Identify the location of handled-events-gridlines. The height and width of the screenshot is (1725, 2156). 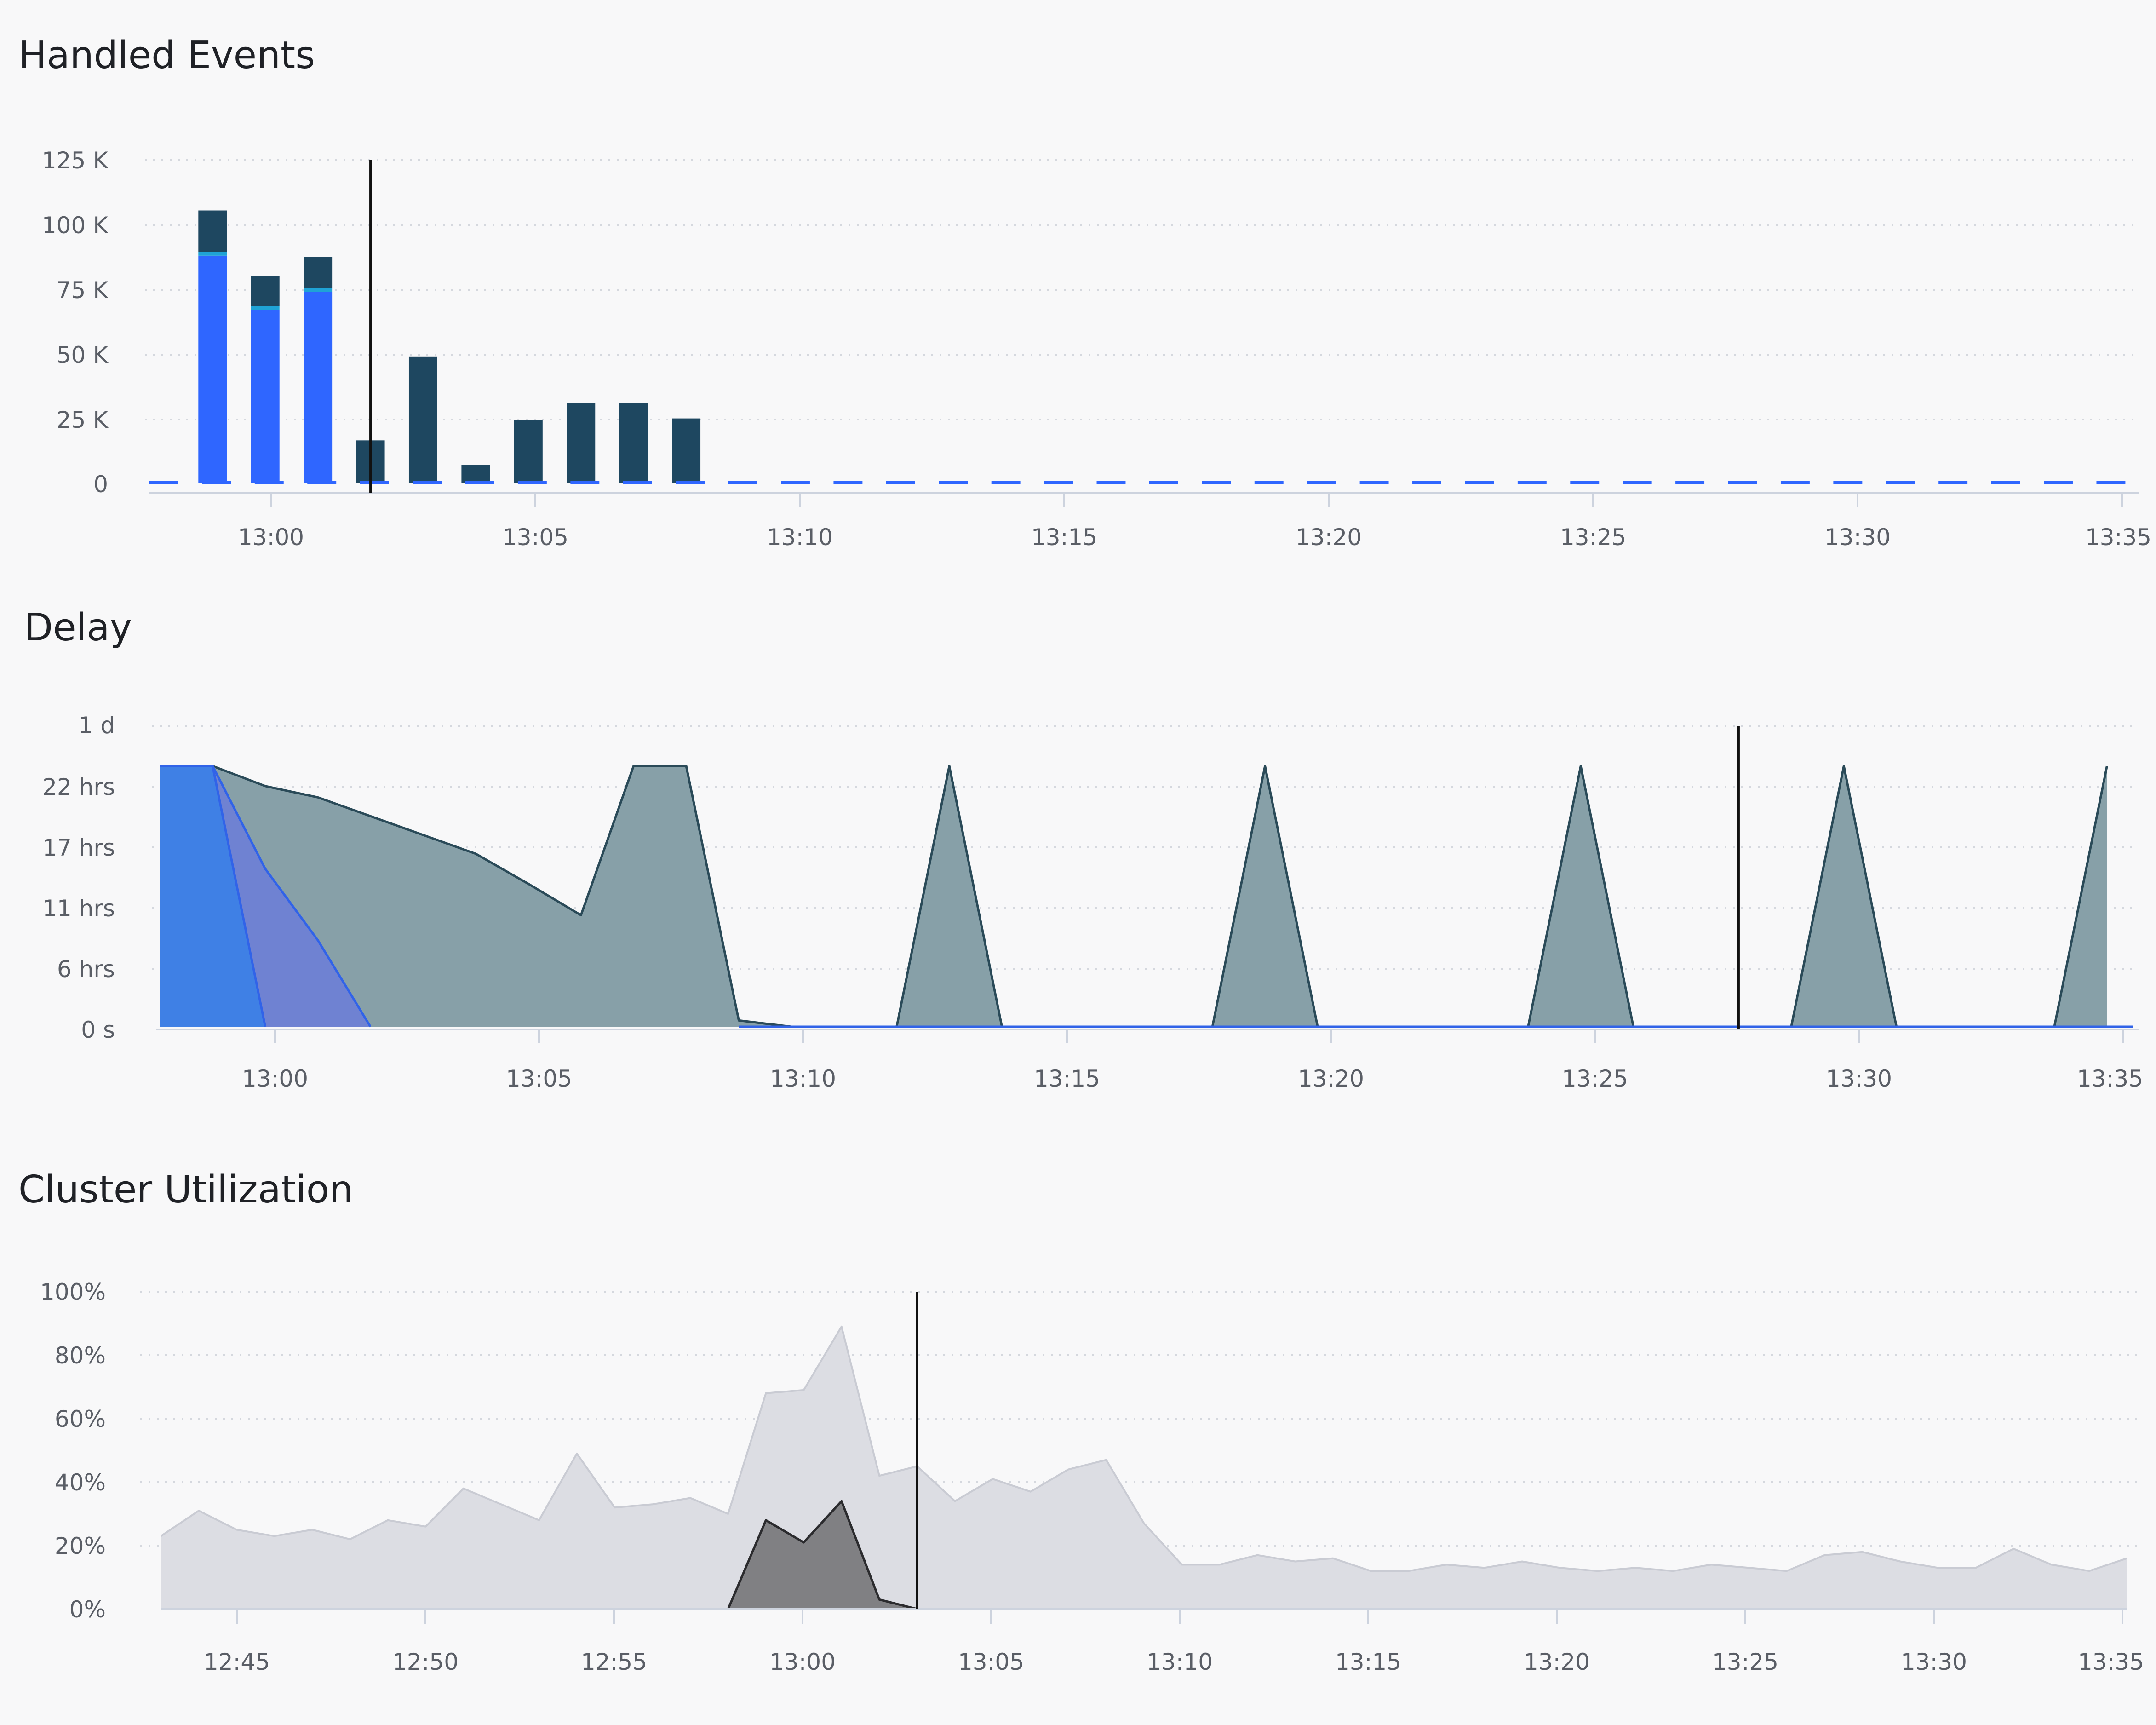
(1142, 289).